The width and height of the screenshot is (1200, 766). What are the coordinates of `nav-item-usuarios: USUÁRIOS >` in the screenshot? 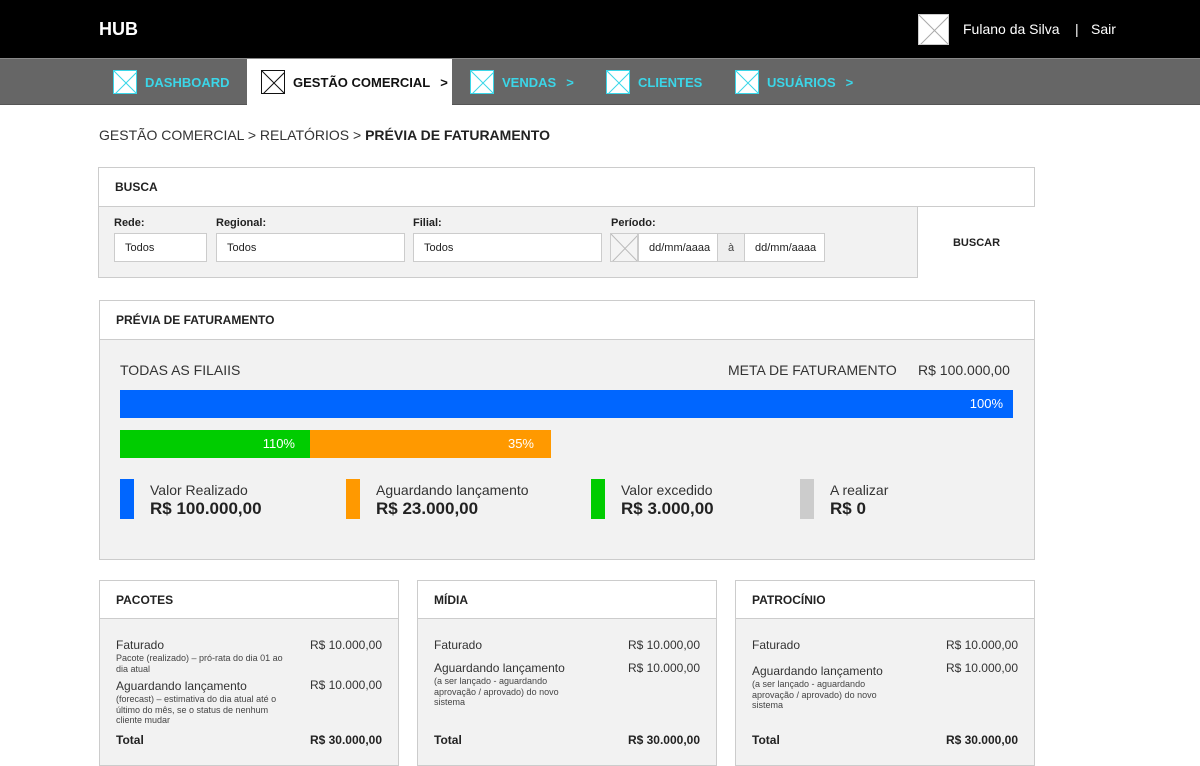 It's located at (793, 82).